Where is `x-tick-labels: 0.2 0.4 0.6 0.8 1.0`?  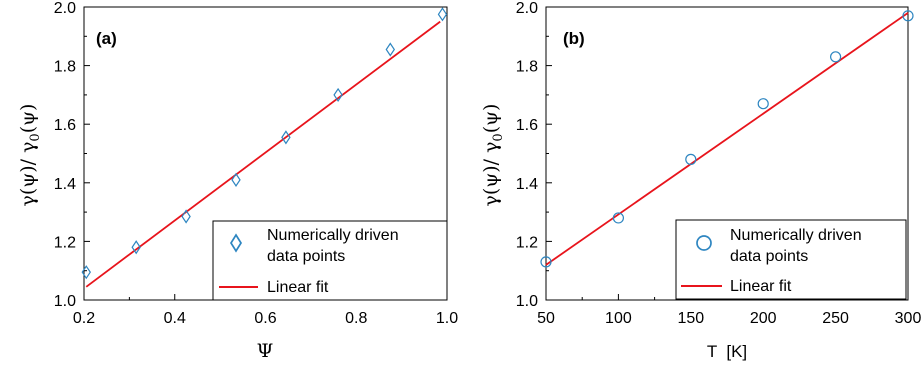 x-tick-labels: 0.2 0.4 0.6 0.8 1.0 is located at coordinates (265, 318).